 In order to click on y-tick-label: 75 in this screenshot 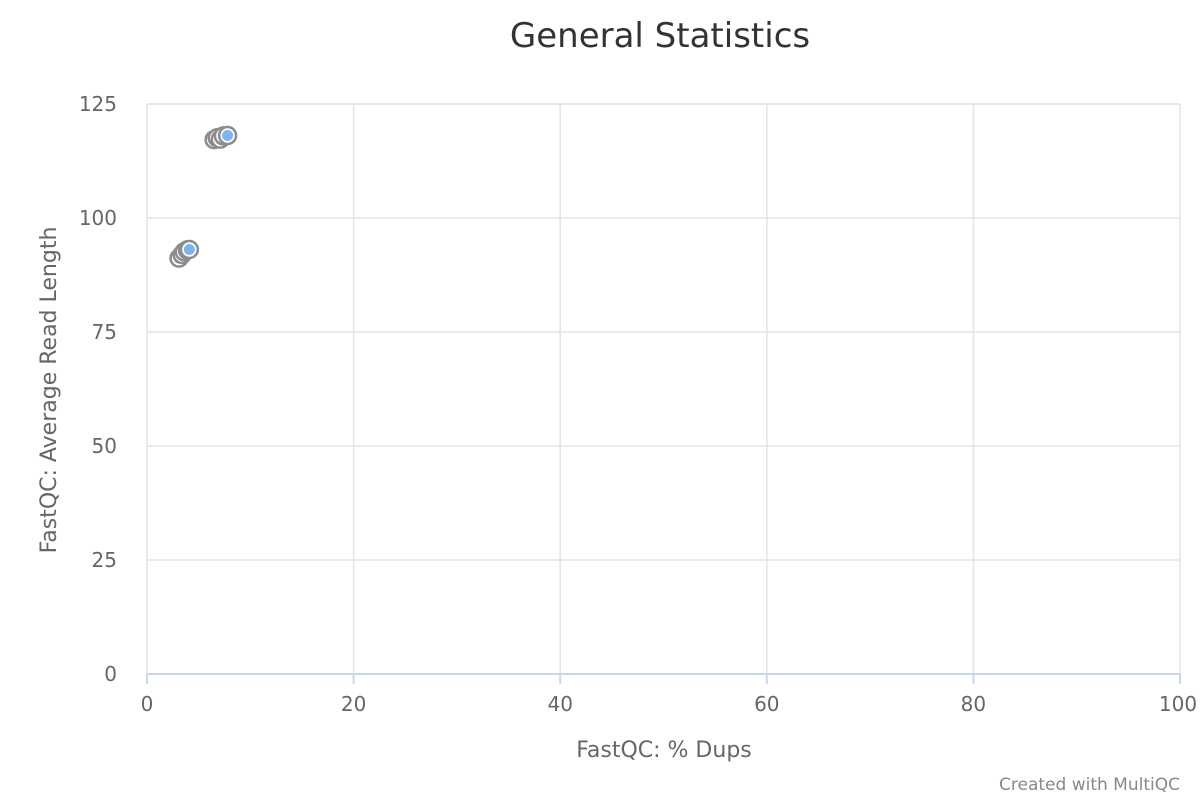, I will do `click(104, 332)`.